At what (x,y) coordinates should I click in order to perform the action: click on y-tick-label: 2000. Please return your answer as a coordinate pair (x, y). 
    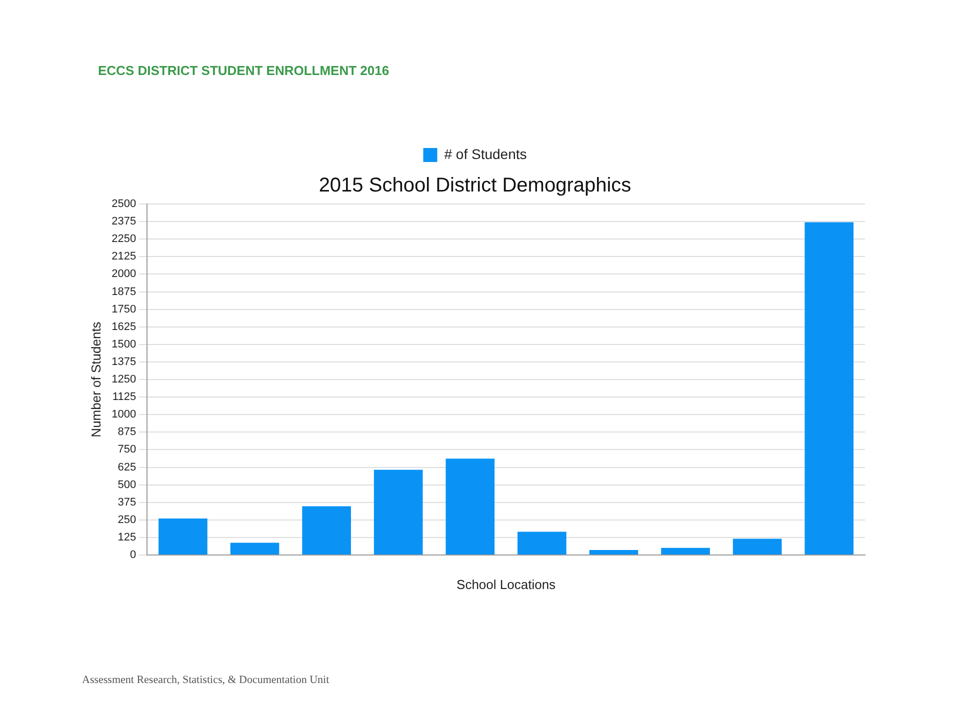
    Looking at the image, I should click on (124, 274).